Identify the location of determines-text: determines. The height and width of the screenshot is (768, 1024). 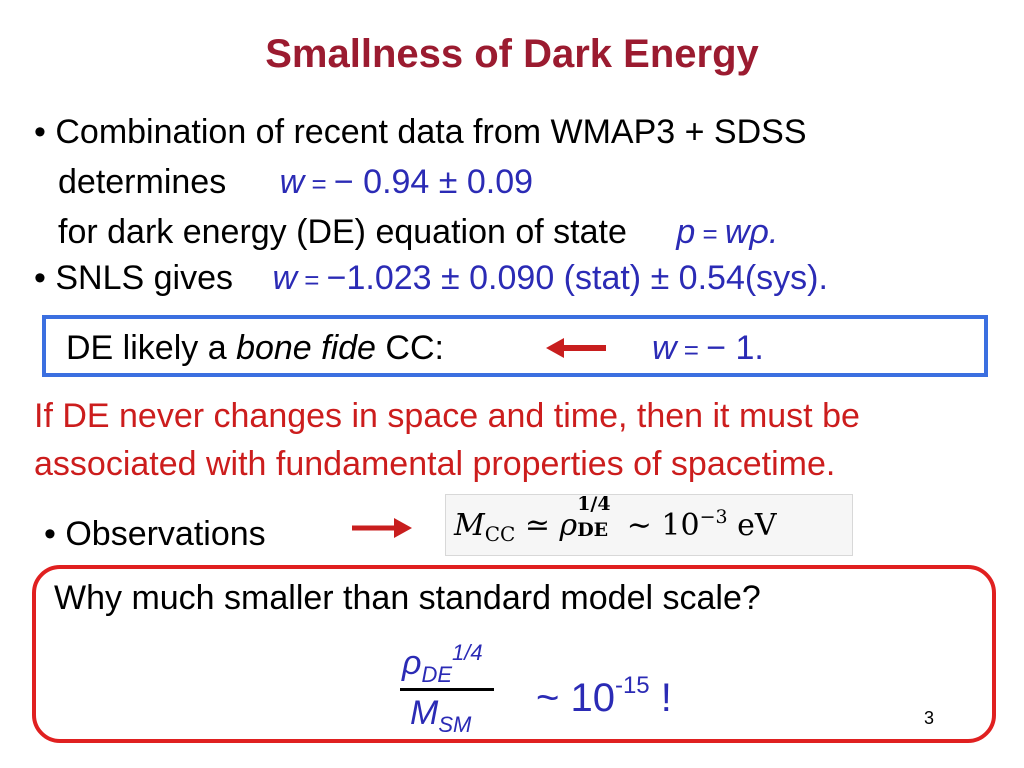
(142, 182).